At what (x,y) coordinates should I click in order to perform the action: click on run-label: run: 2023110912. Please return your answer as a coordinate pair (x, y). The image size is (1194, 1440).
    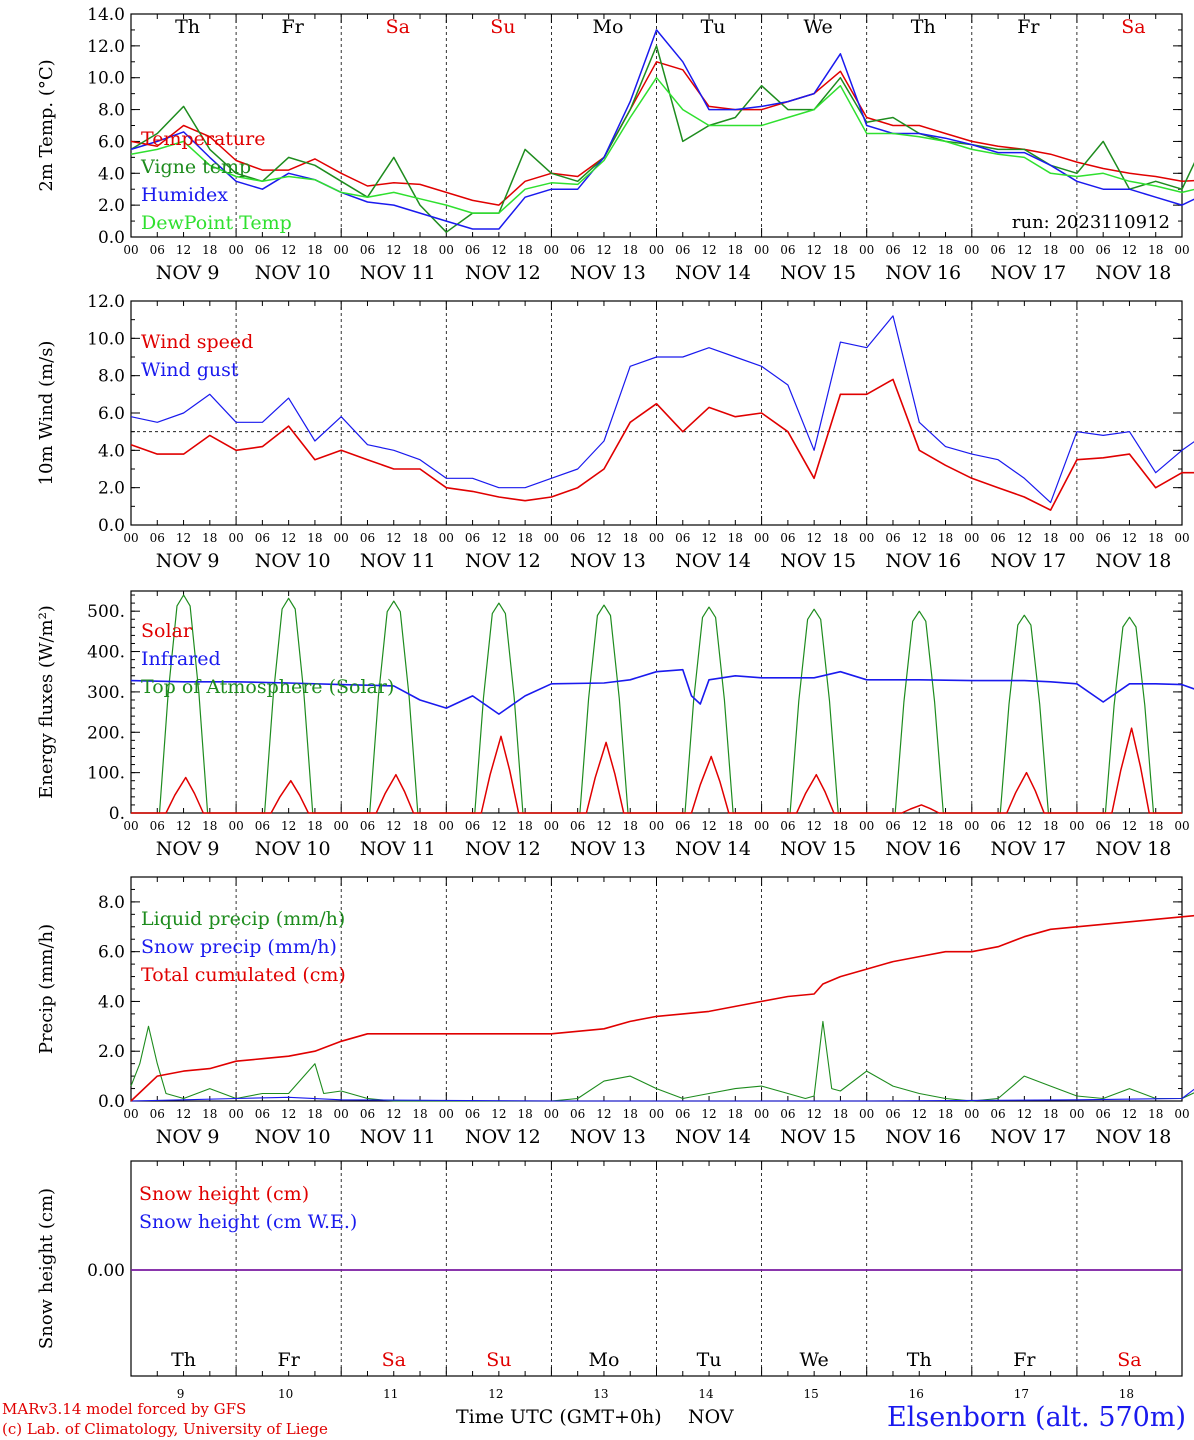
    Looking at the image, I should click on (1091, 222).